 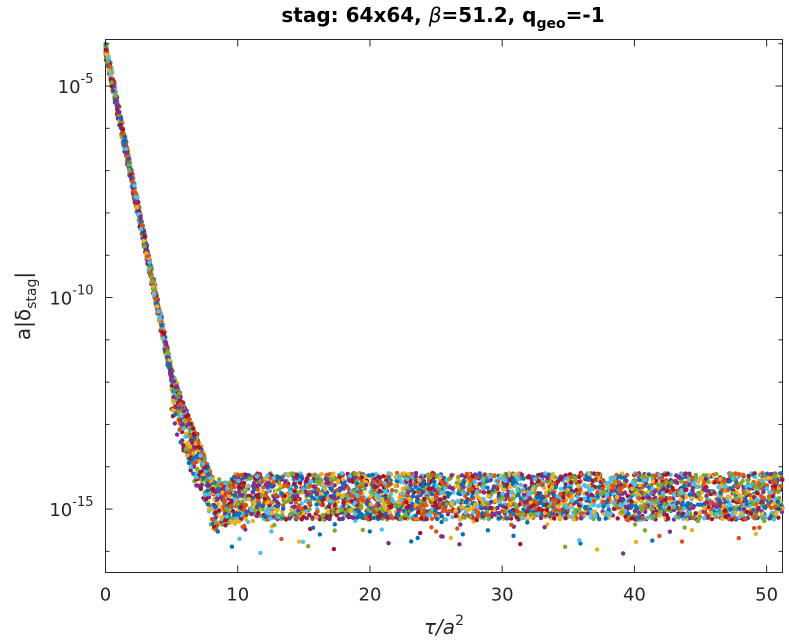 What do you see at coordinates (442, 17) in the screenshot?
I see `chart-title: stag: 64x64, β=51.2, qgeo=-1` at bounding box center [442, 17].